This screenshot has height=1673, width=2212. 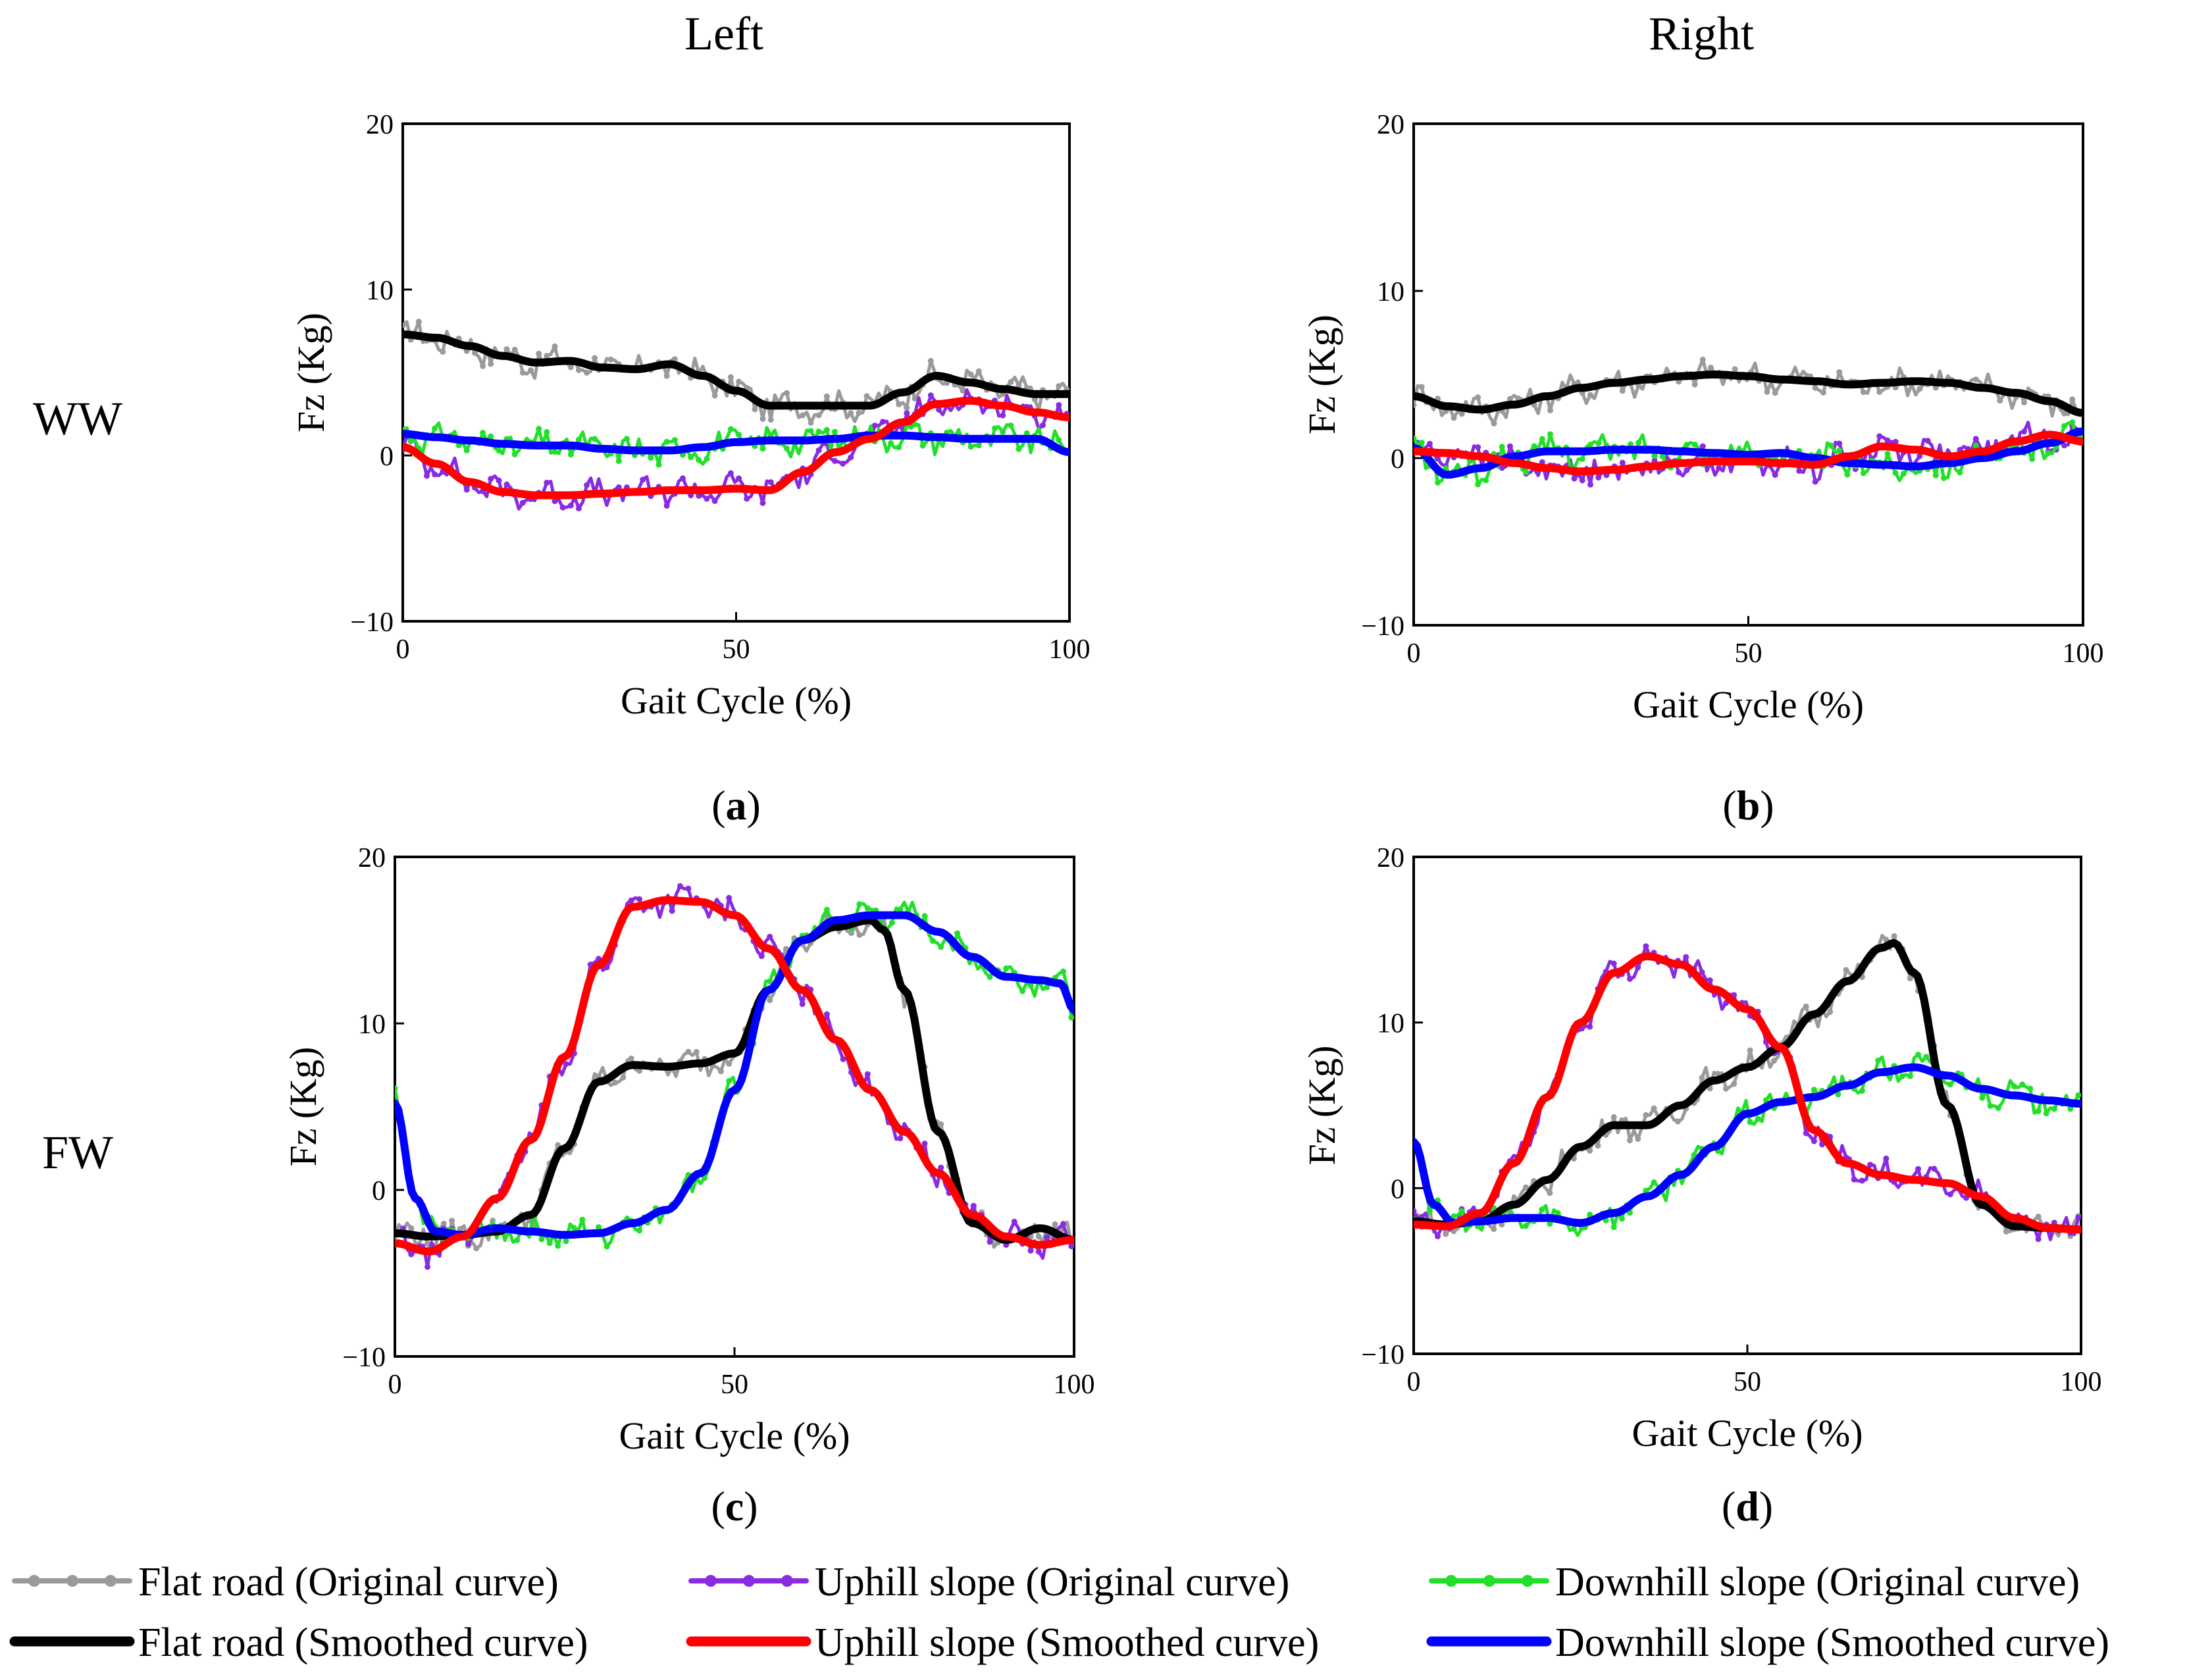 I want to click on x-tick-label: 0, so click(x=1414, y=1382).